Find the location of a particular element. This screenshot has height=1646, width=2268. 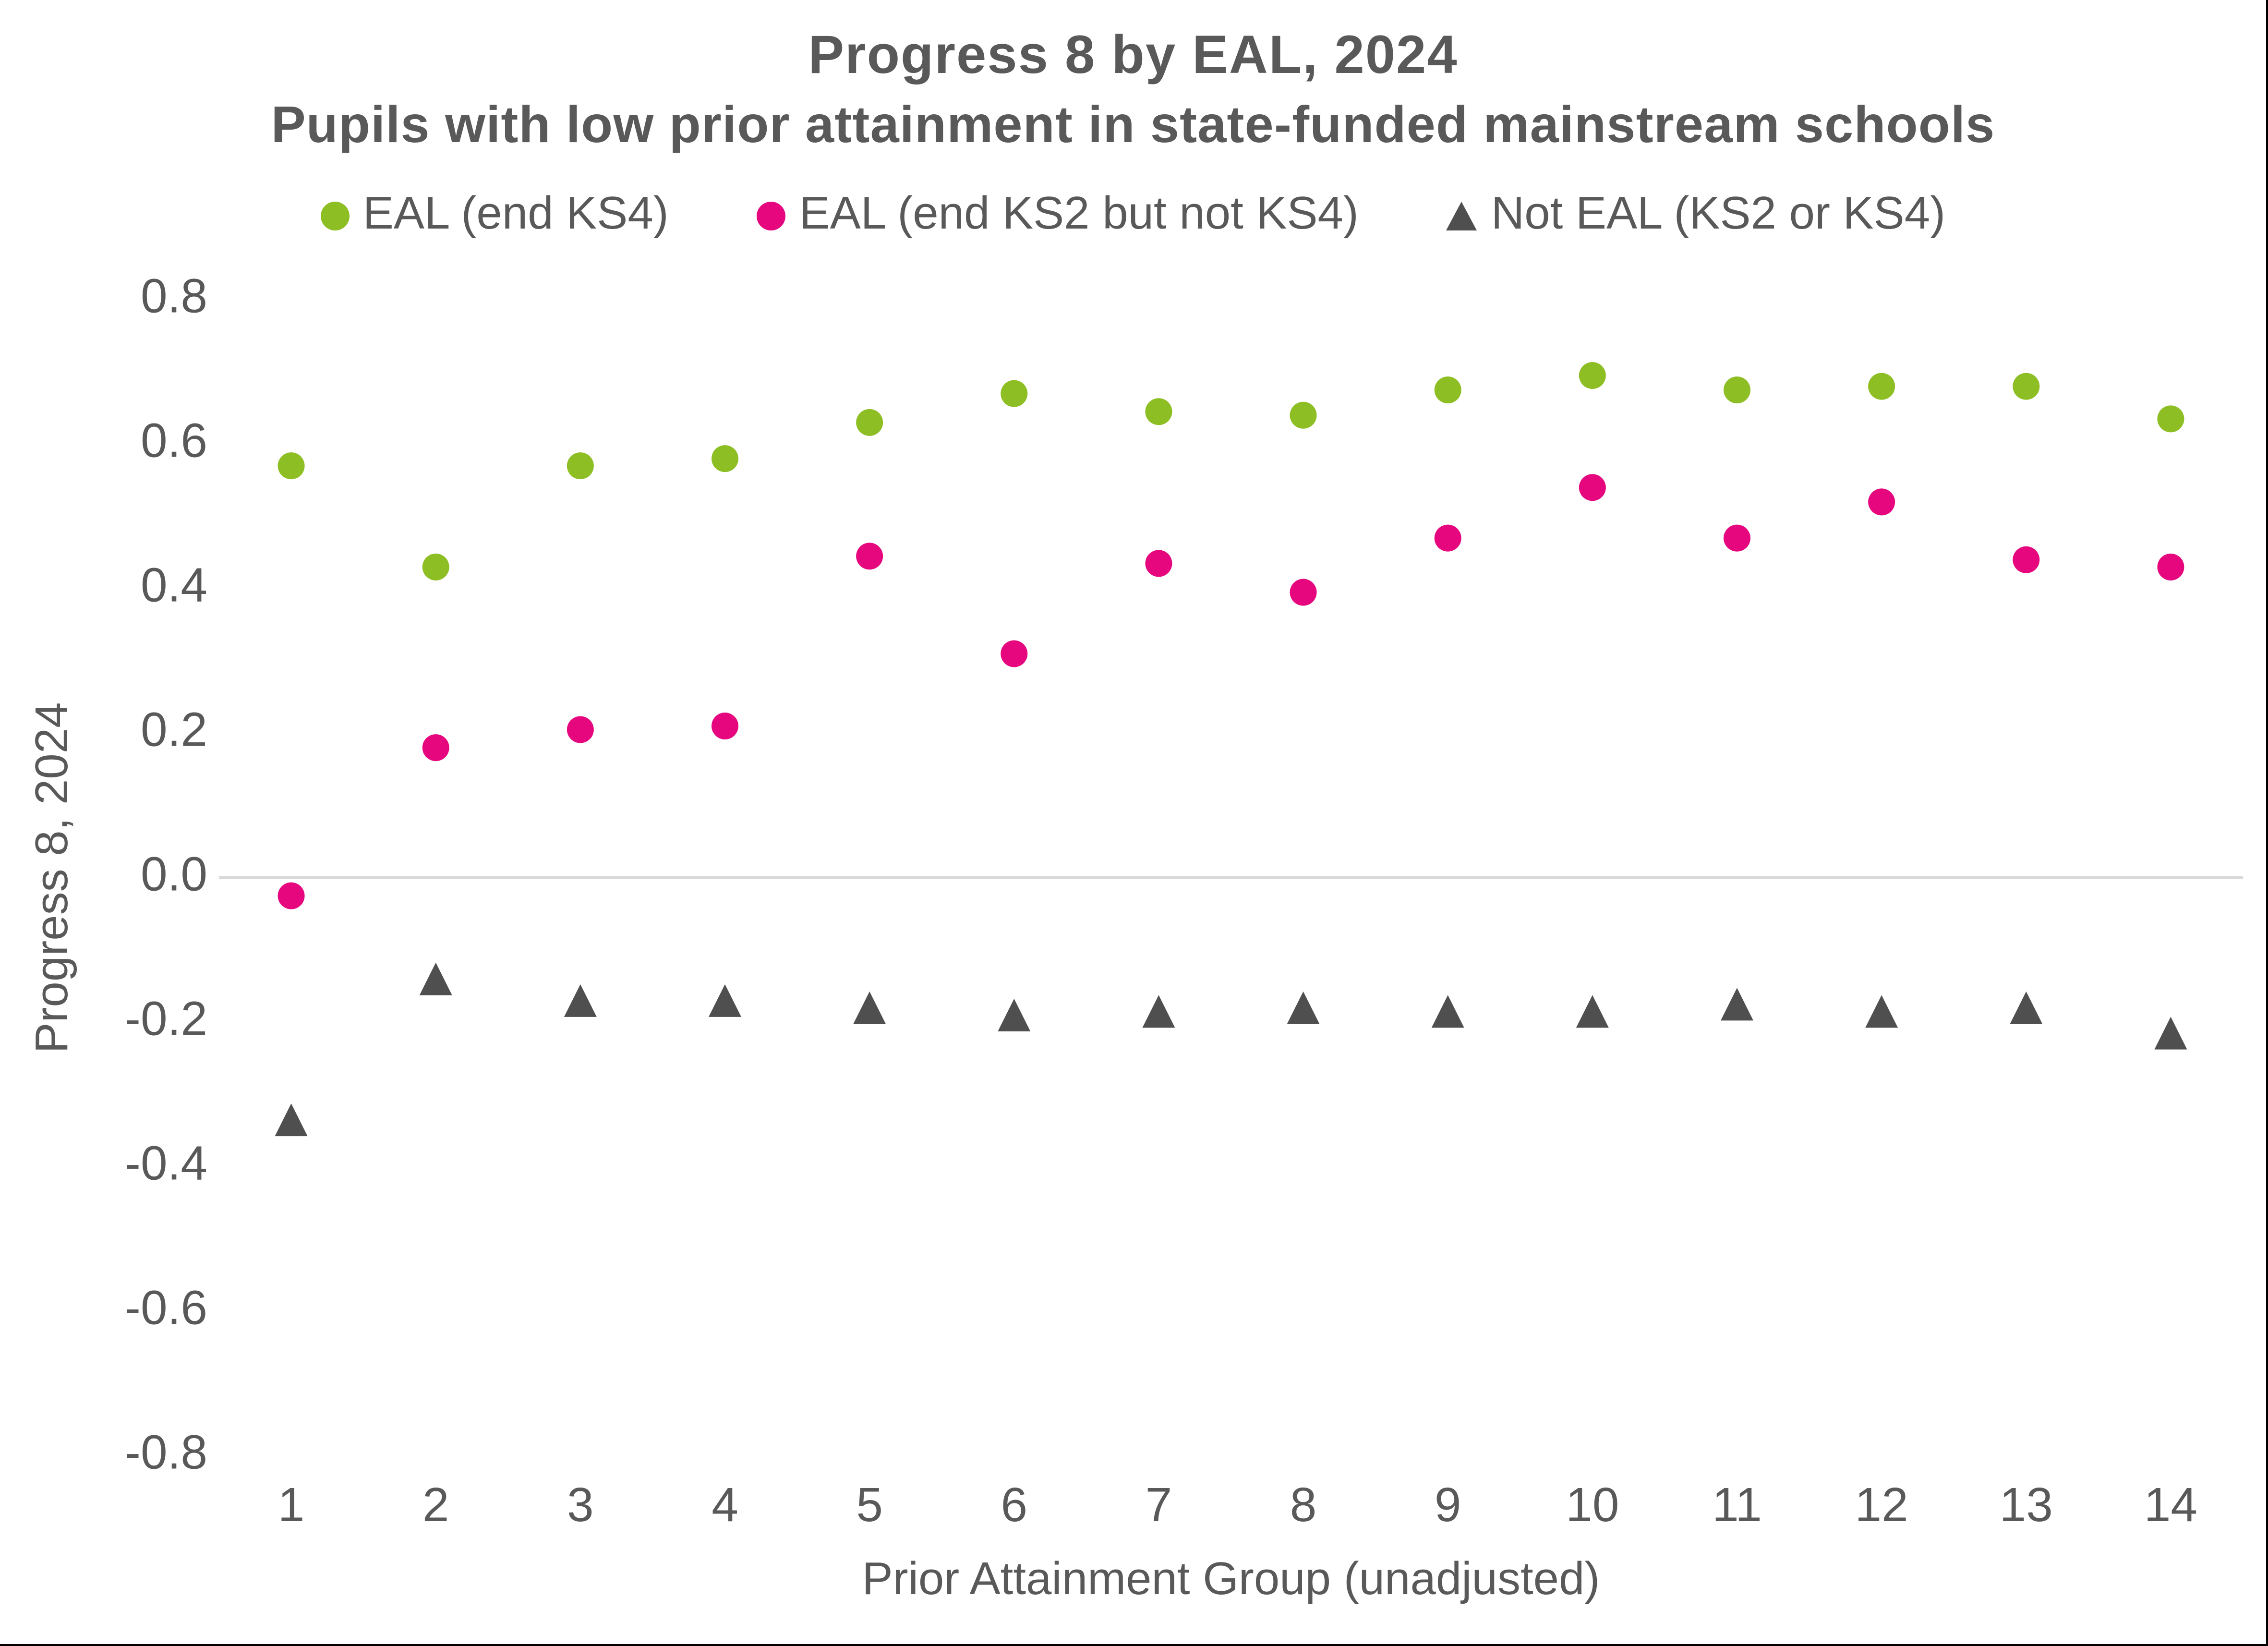

y-tick-label: 0.6 is located at coordinates (174, 440).